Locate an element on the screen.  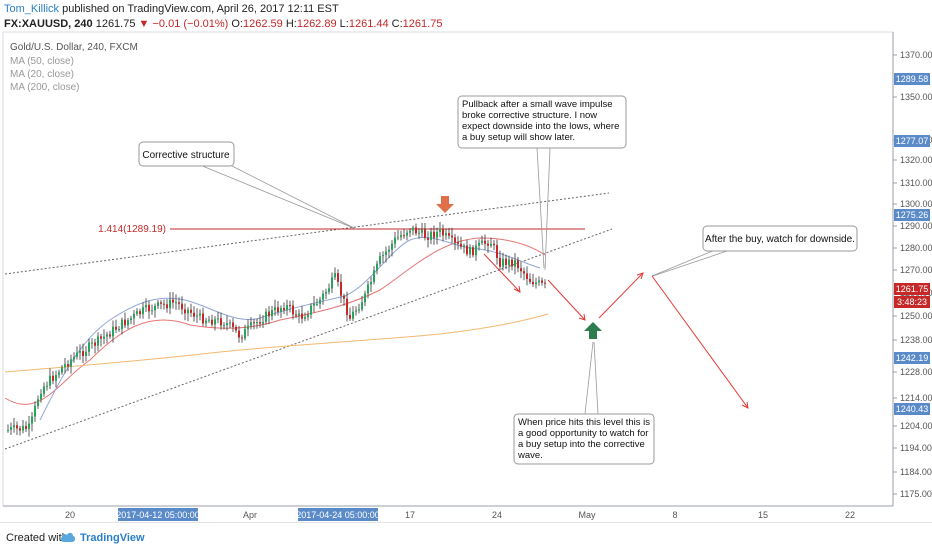
price-change: ▼ −0.01 (−0.01%) is located at coordinates (183, 24).